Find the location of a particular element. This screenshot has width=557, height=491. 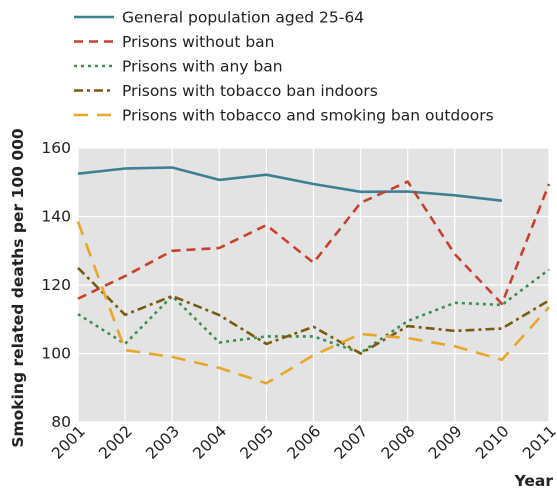

x-tick-label-2011: 2011 is located at coordinates (538, 442).